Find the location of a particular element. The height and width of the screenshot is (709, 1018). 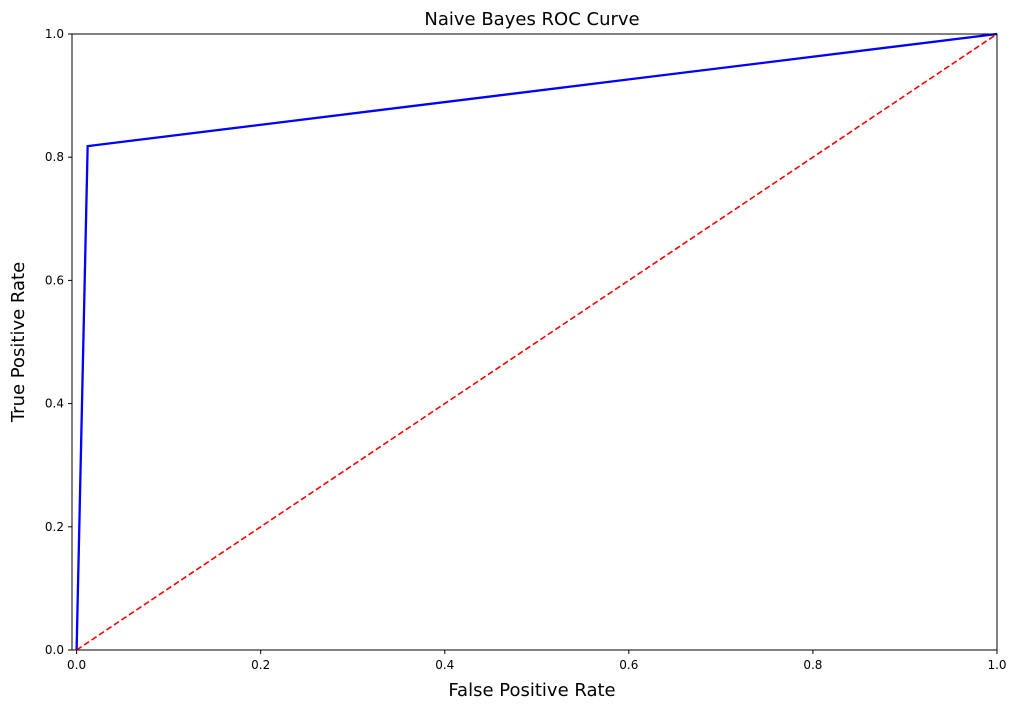

y-tick-label: 1.0 is located at coordinates (54, 34).